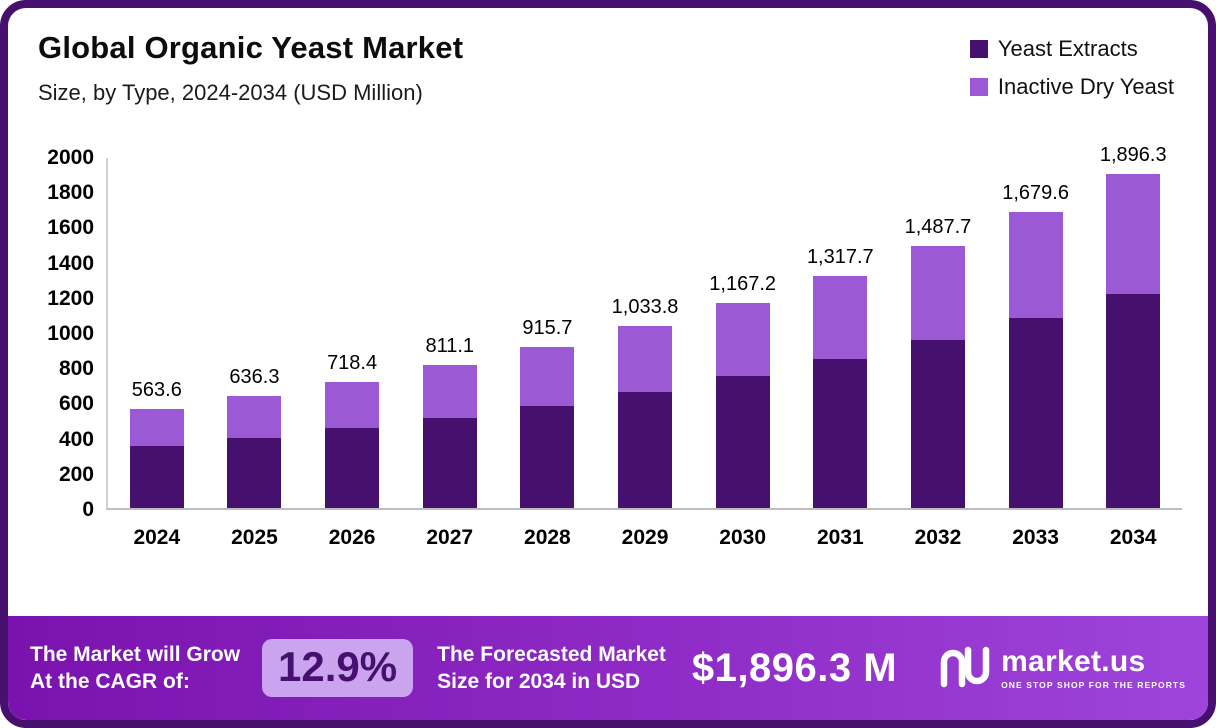  Describe the element at coordinates (551, 654) in the screenshot. I see `forecast-caption-line1: The Forecasted Market` at that location.